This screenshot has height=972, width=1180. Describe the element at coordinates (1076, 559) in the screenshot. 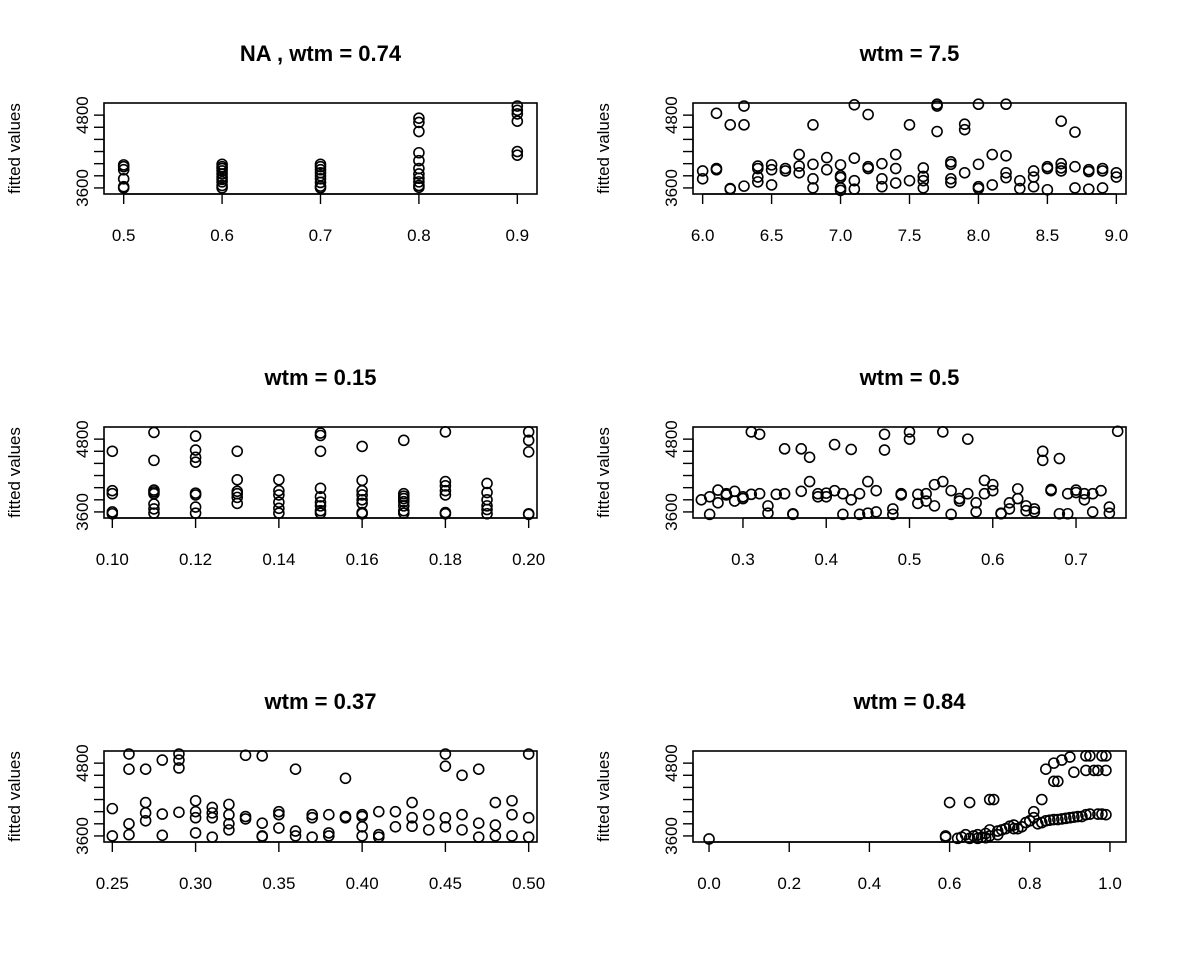

I see `x-tick-label: 0.7` at that location.